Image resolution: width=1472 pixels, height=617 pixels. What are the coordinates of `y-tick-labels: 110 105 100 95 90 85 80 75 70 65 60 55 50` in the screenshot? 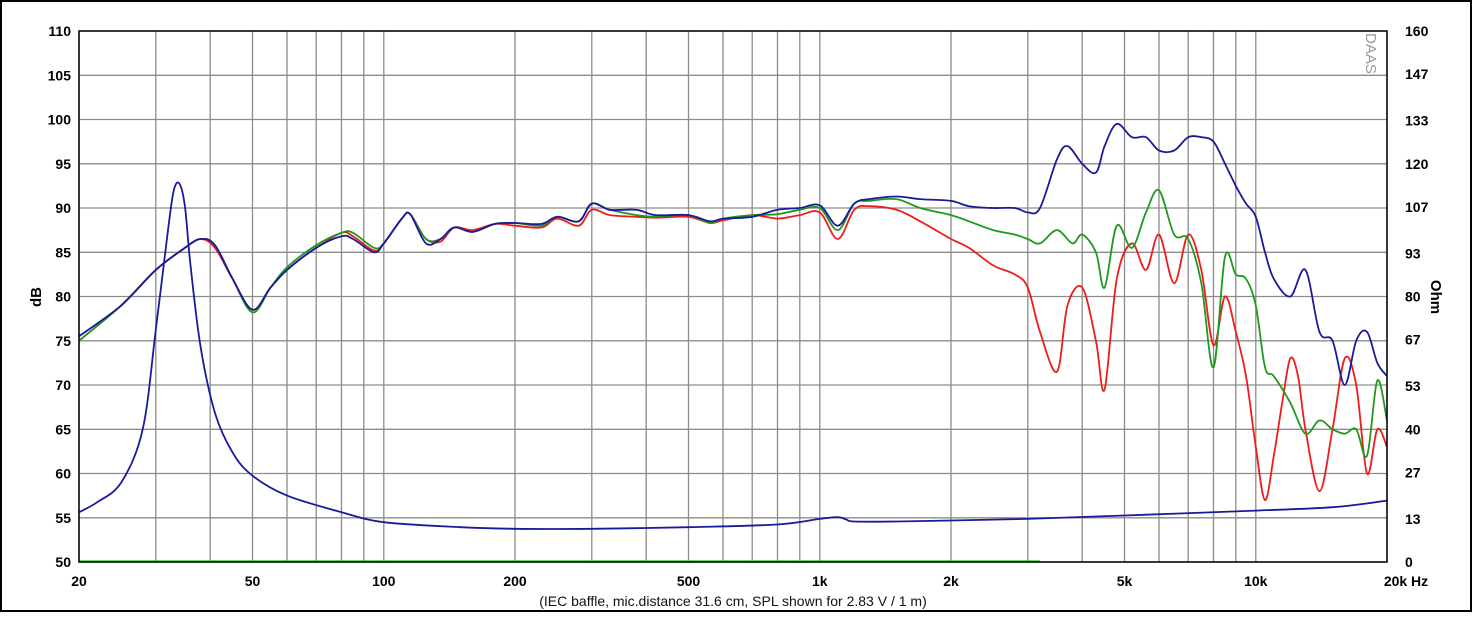 It's located at (60, 296).